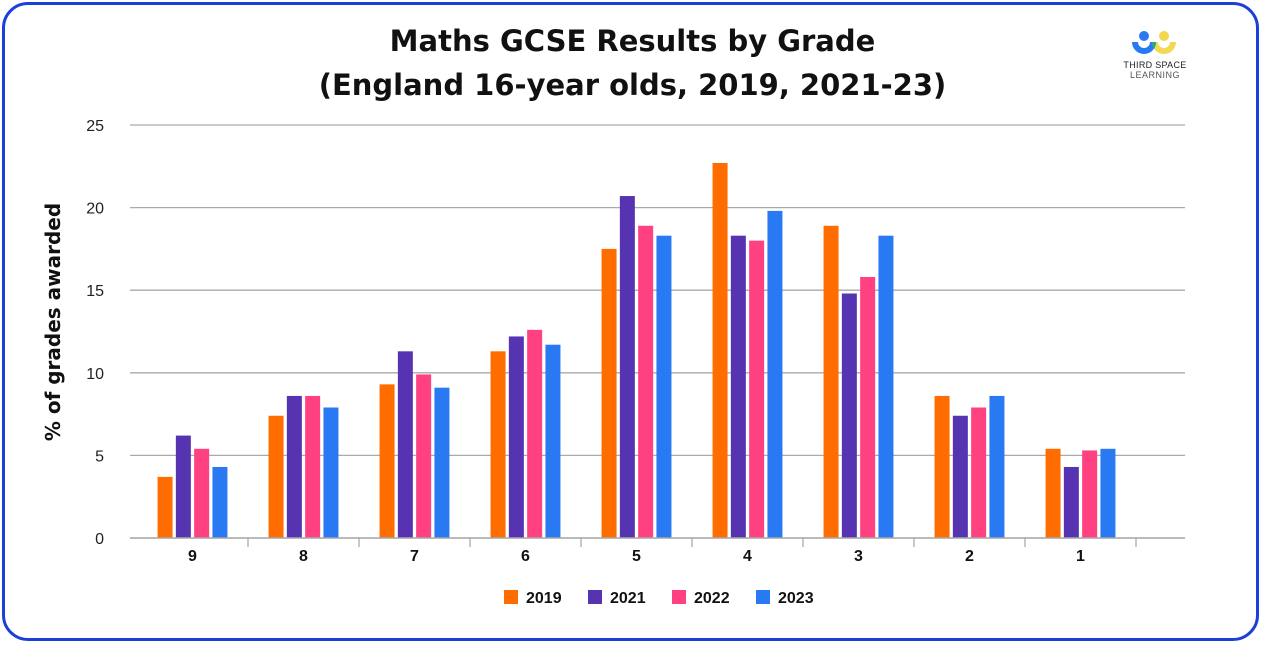 The image size is (1265, 647). I want to click on legend-swatch-2022, so click(679, 597).